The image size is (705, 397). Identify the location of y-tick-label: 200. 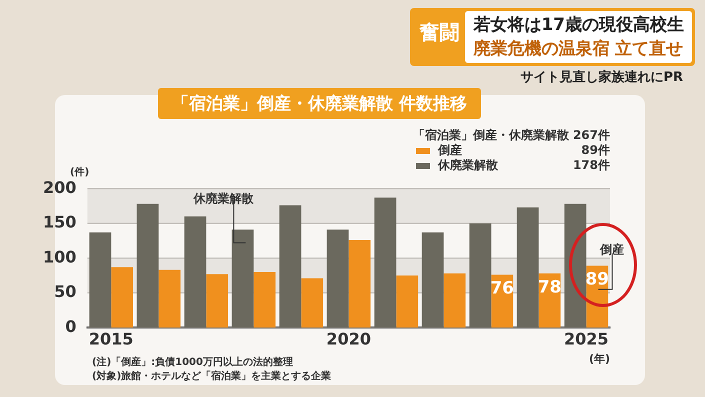
(59, 187).